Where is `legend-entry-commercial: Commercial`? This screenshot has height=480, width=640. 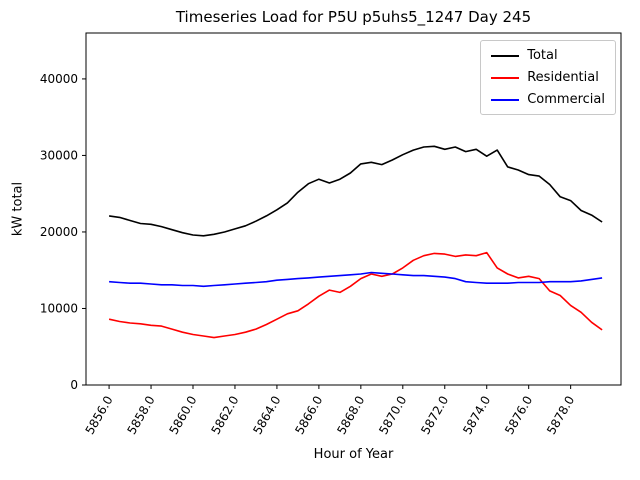
legend-entry-commercial: Commercial is located at coordinates (548, 99).